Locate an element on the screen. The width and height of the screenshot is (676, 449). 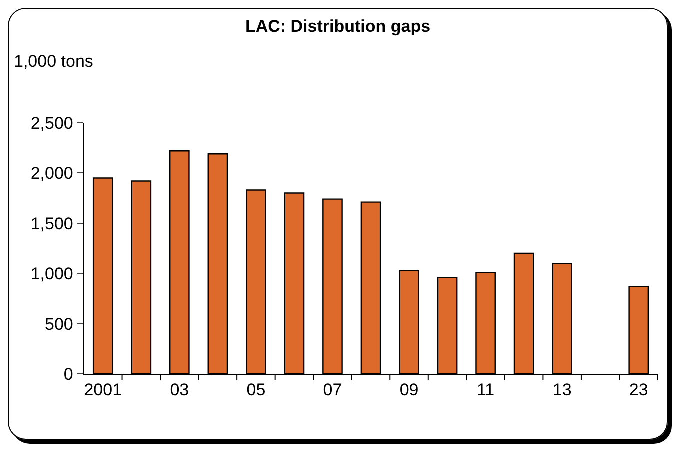
y-tick-label: 2,000 is located at coordinates (52, 174).